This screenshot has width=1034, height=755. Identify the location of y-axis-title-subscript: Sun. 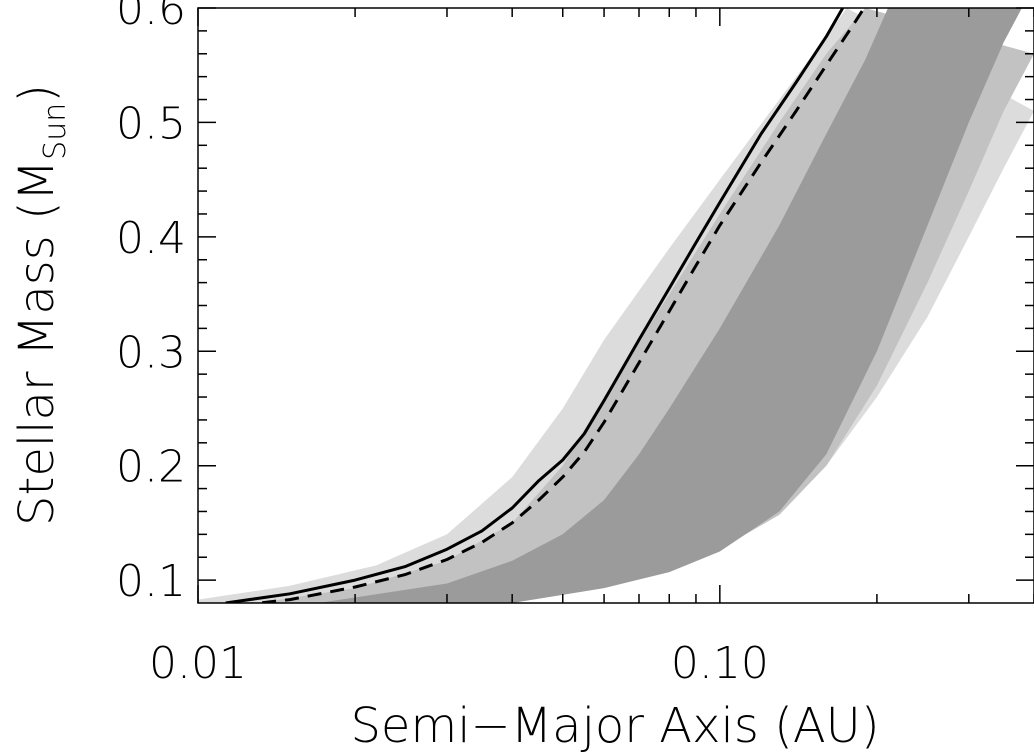
(55, 131).